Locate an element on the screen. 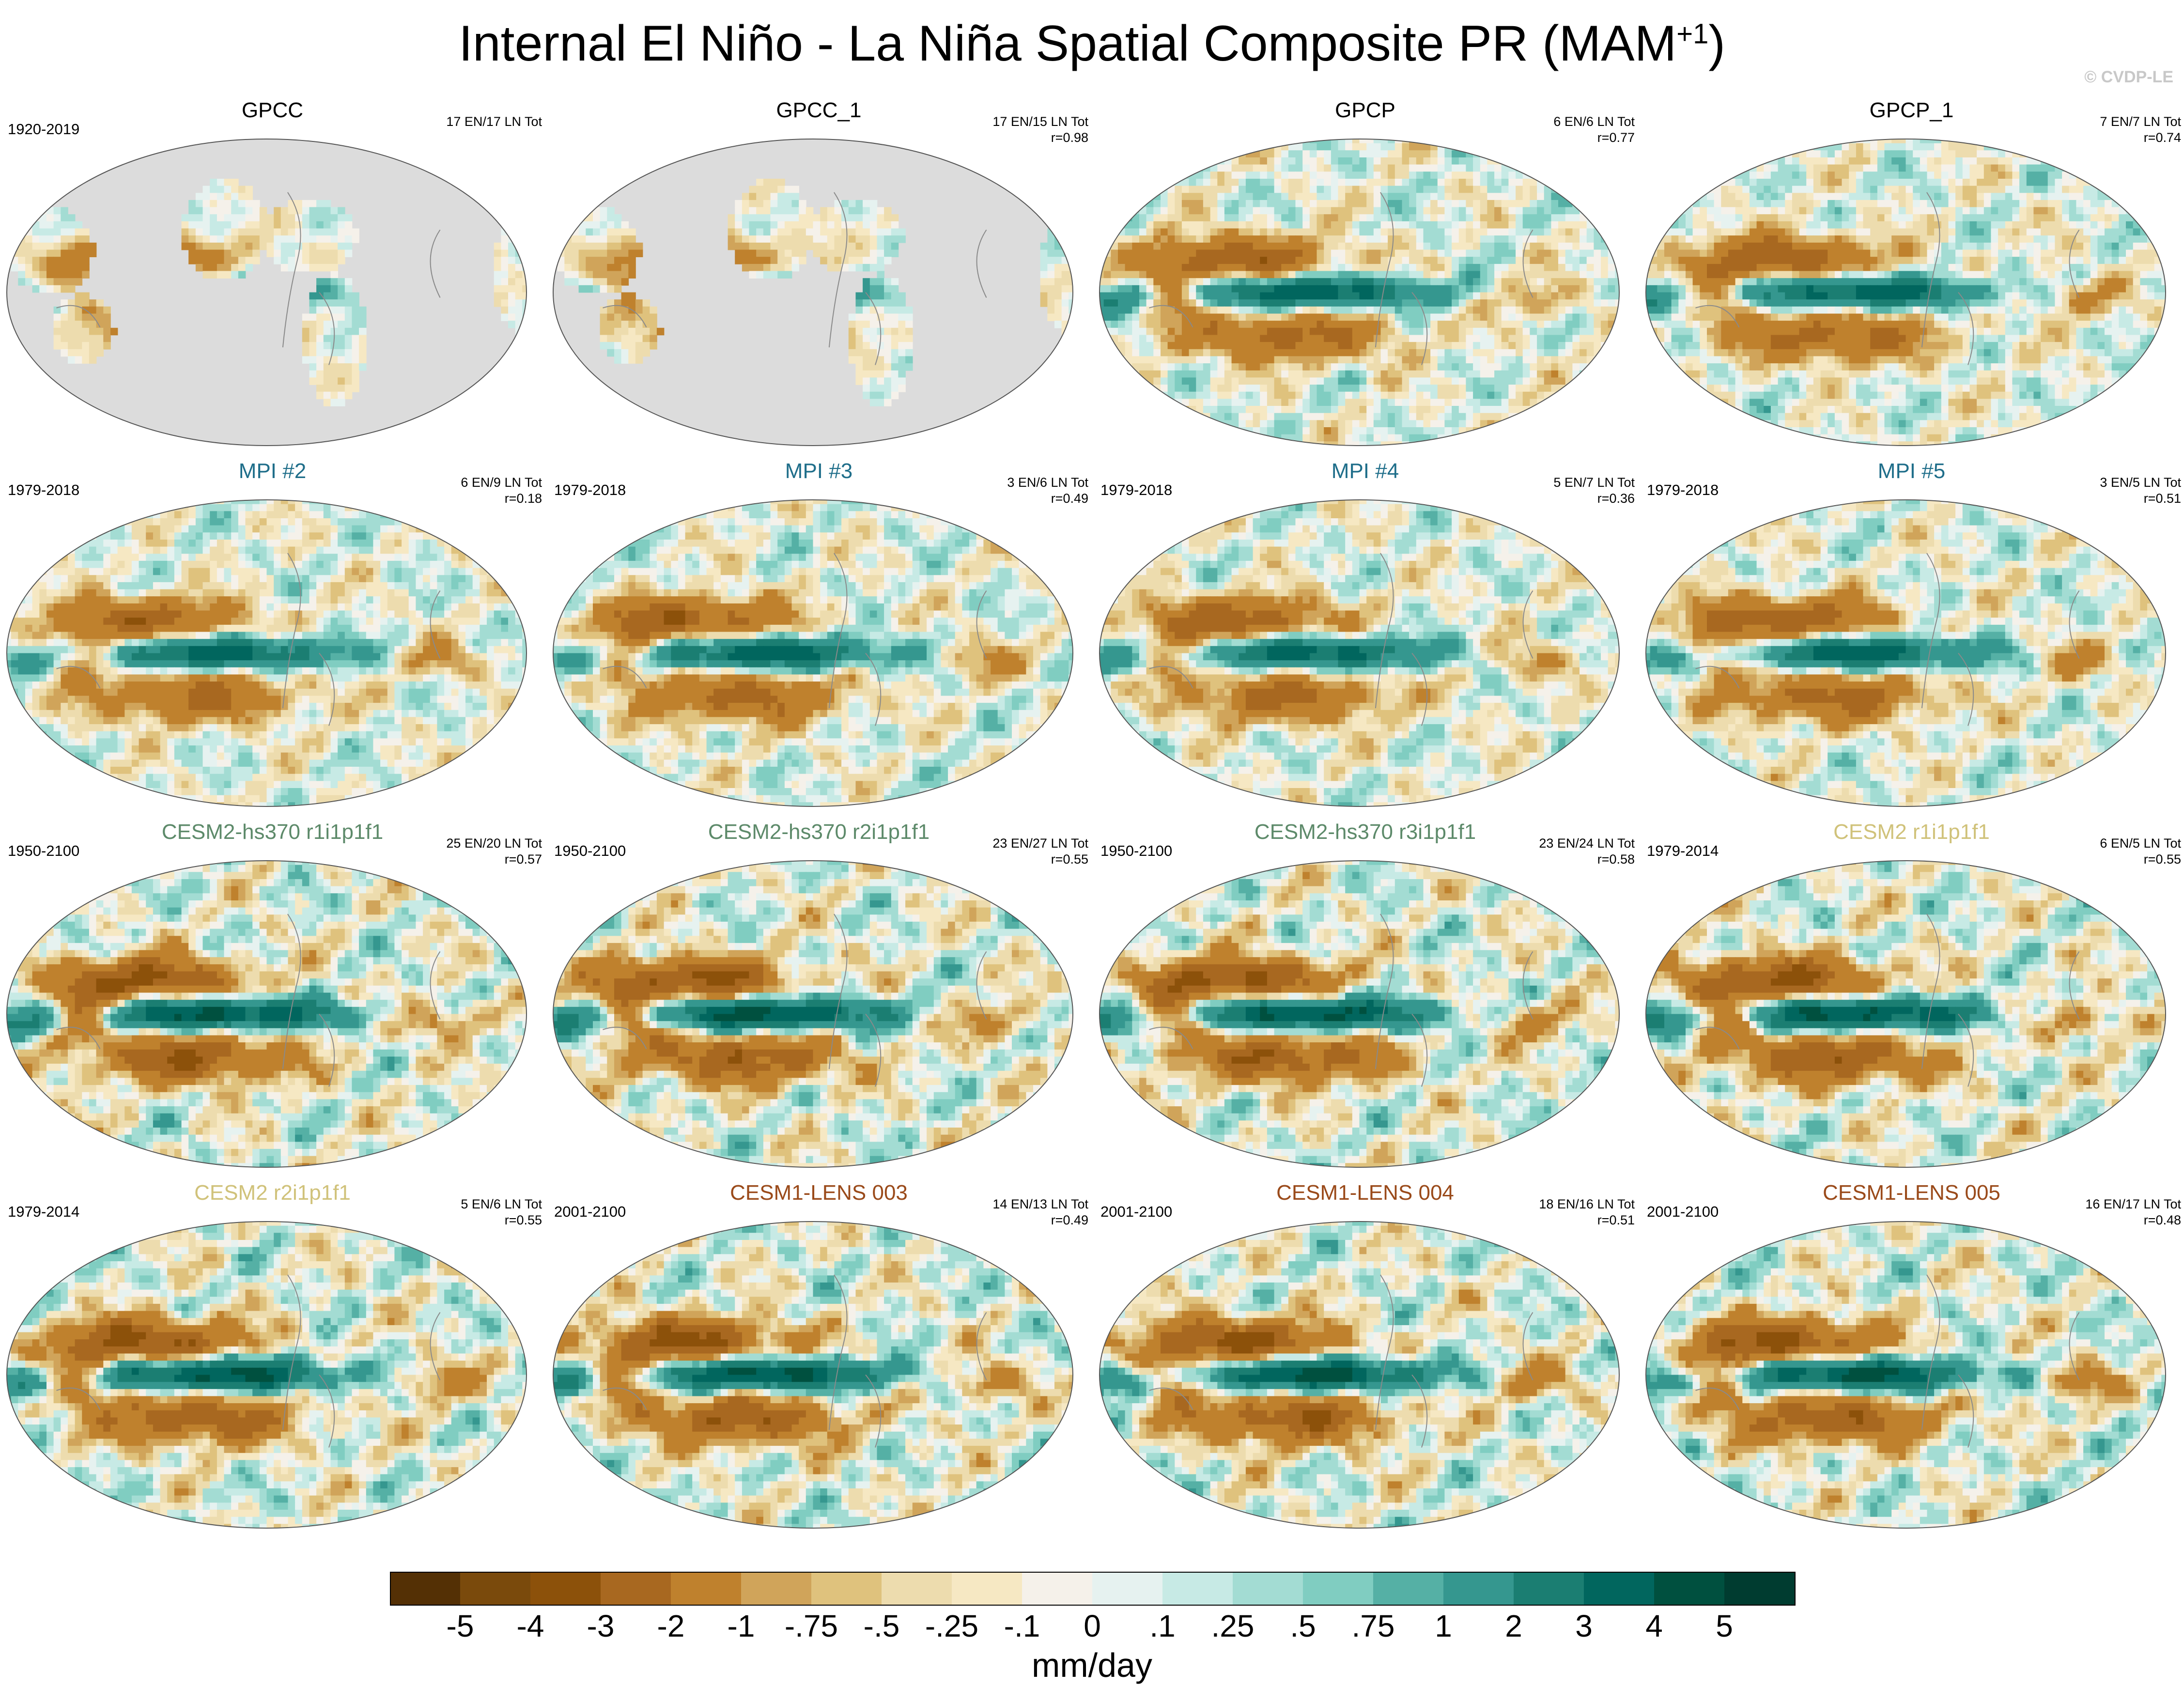 The height and width of the screenshot is (1702, 2184). map-panel: MPI #3 1979-2018 3 EN/6 LN Tot r=0.49 is located at coordinates (819, 642).